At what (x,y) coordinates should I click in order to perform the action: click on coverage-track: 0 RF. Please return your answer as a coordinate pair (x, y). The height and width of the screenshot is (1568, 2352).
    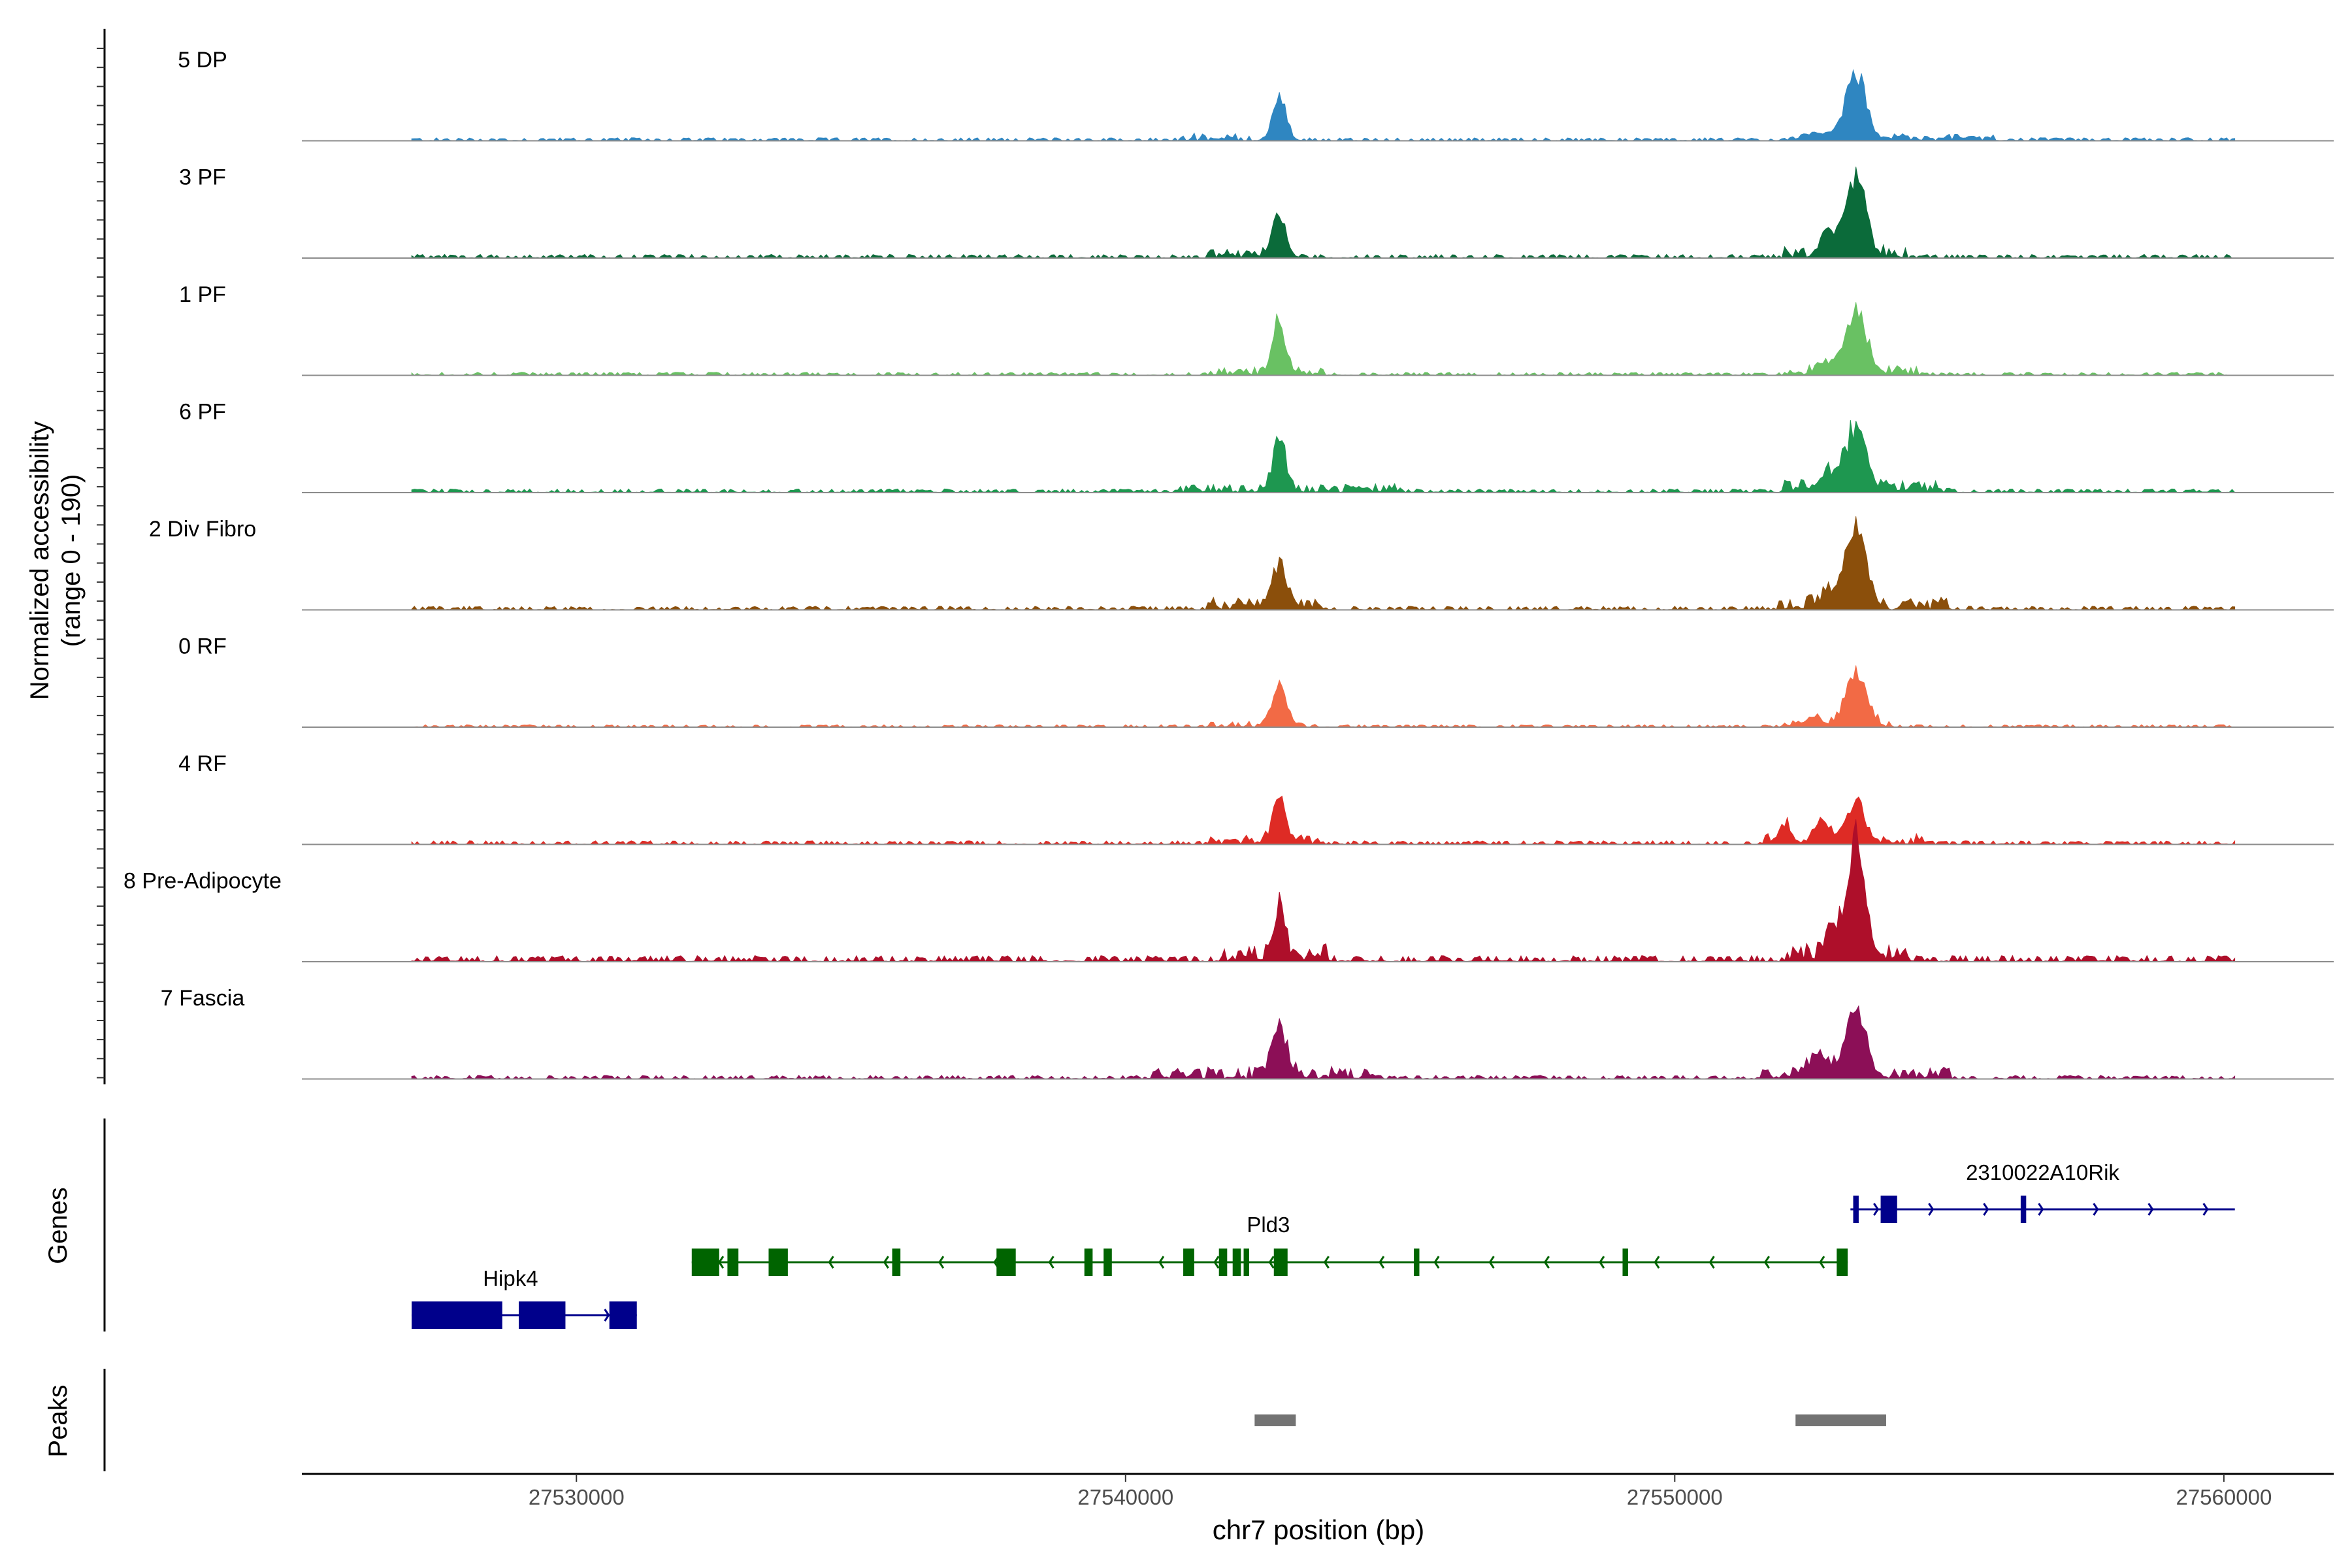
    Looking at the image, I should click on (1256, 681).